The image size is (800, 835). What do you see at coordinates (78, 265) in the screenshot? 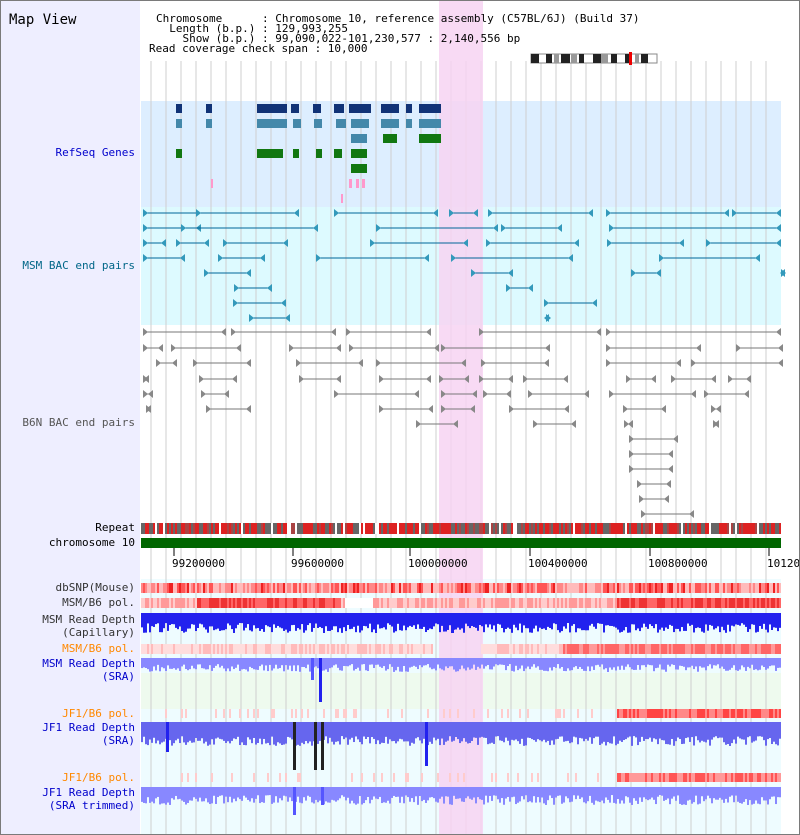
I see `track-label-msm-bac: MSM BAC end pairs` at bounding box center [78, 265].